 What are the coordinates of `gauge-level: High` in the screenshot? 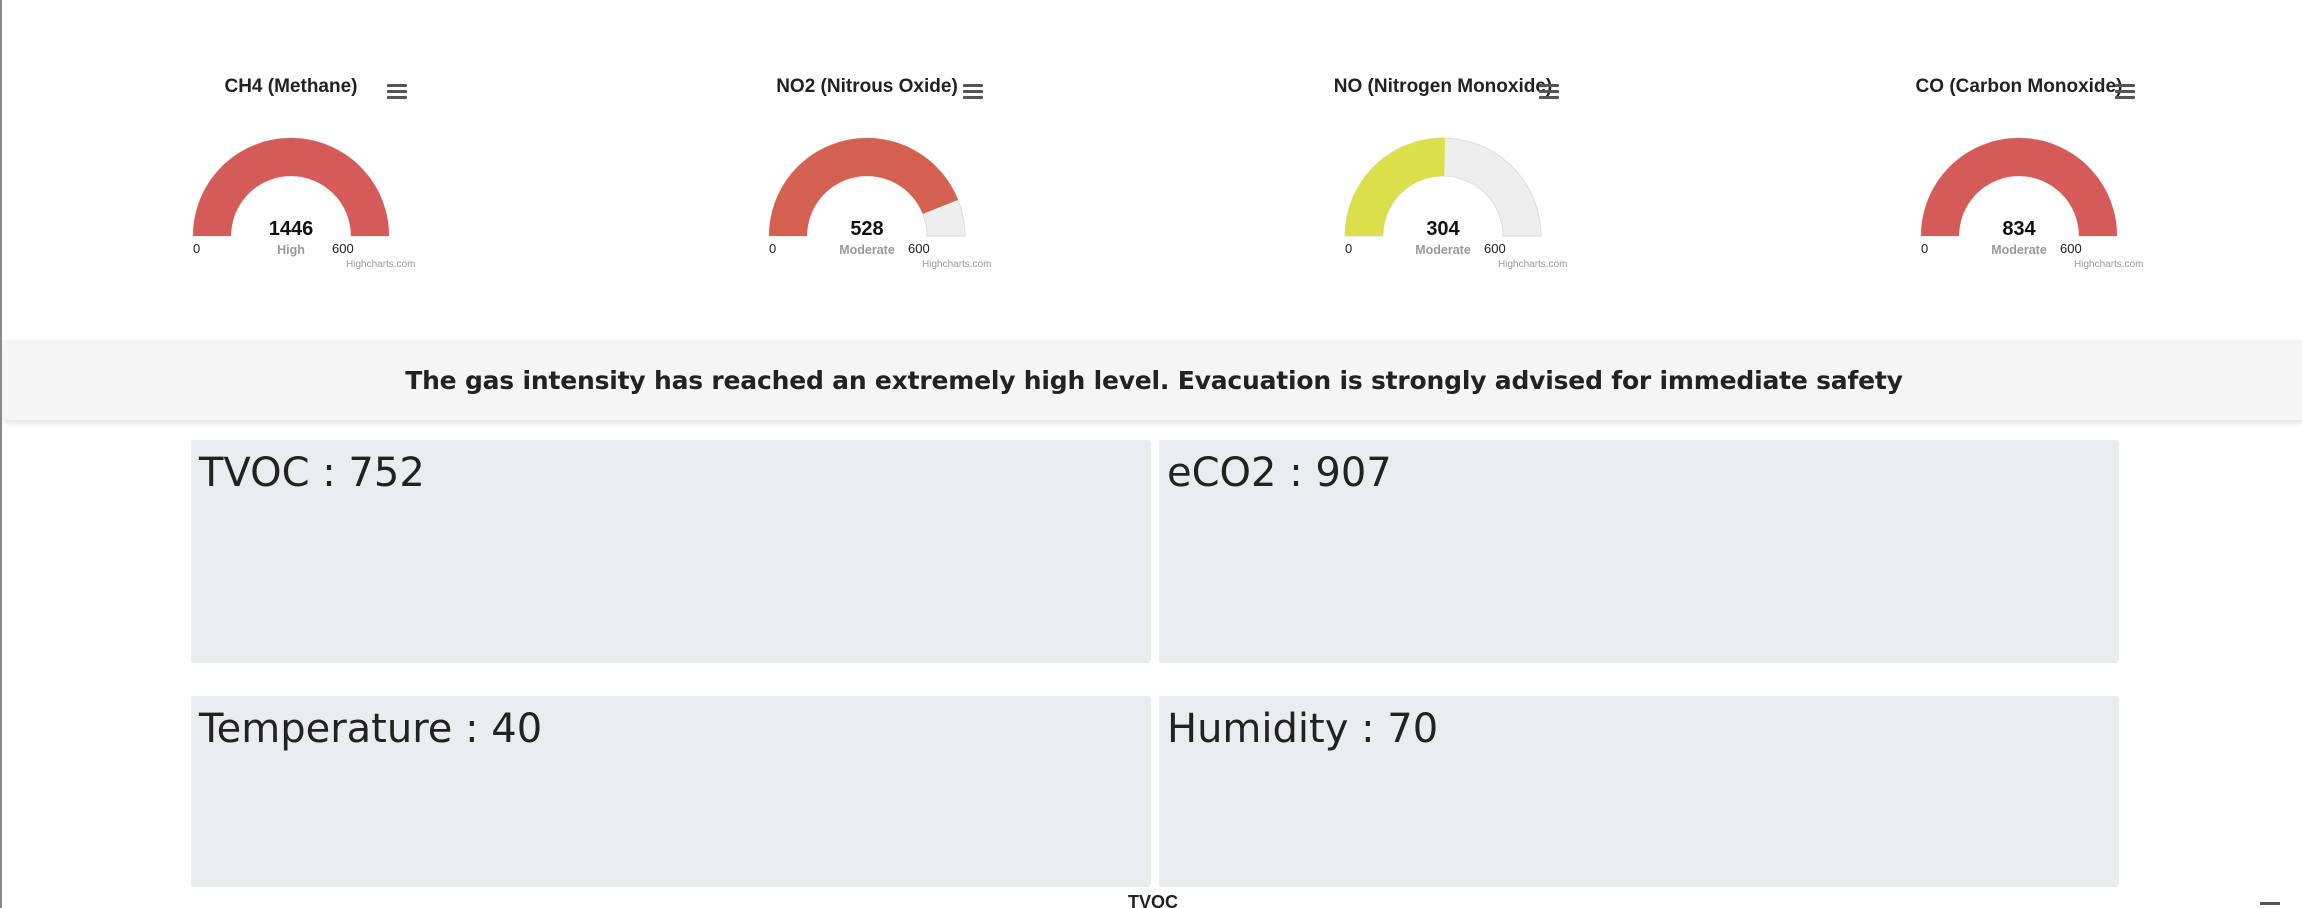 It's located at (291, 250).